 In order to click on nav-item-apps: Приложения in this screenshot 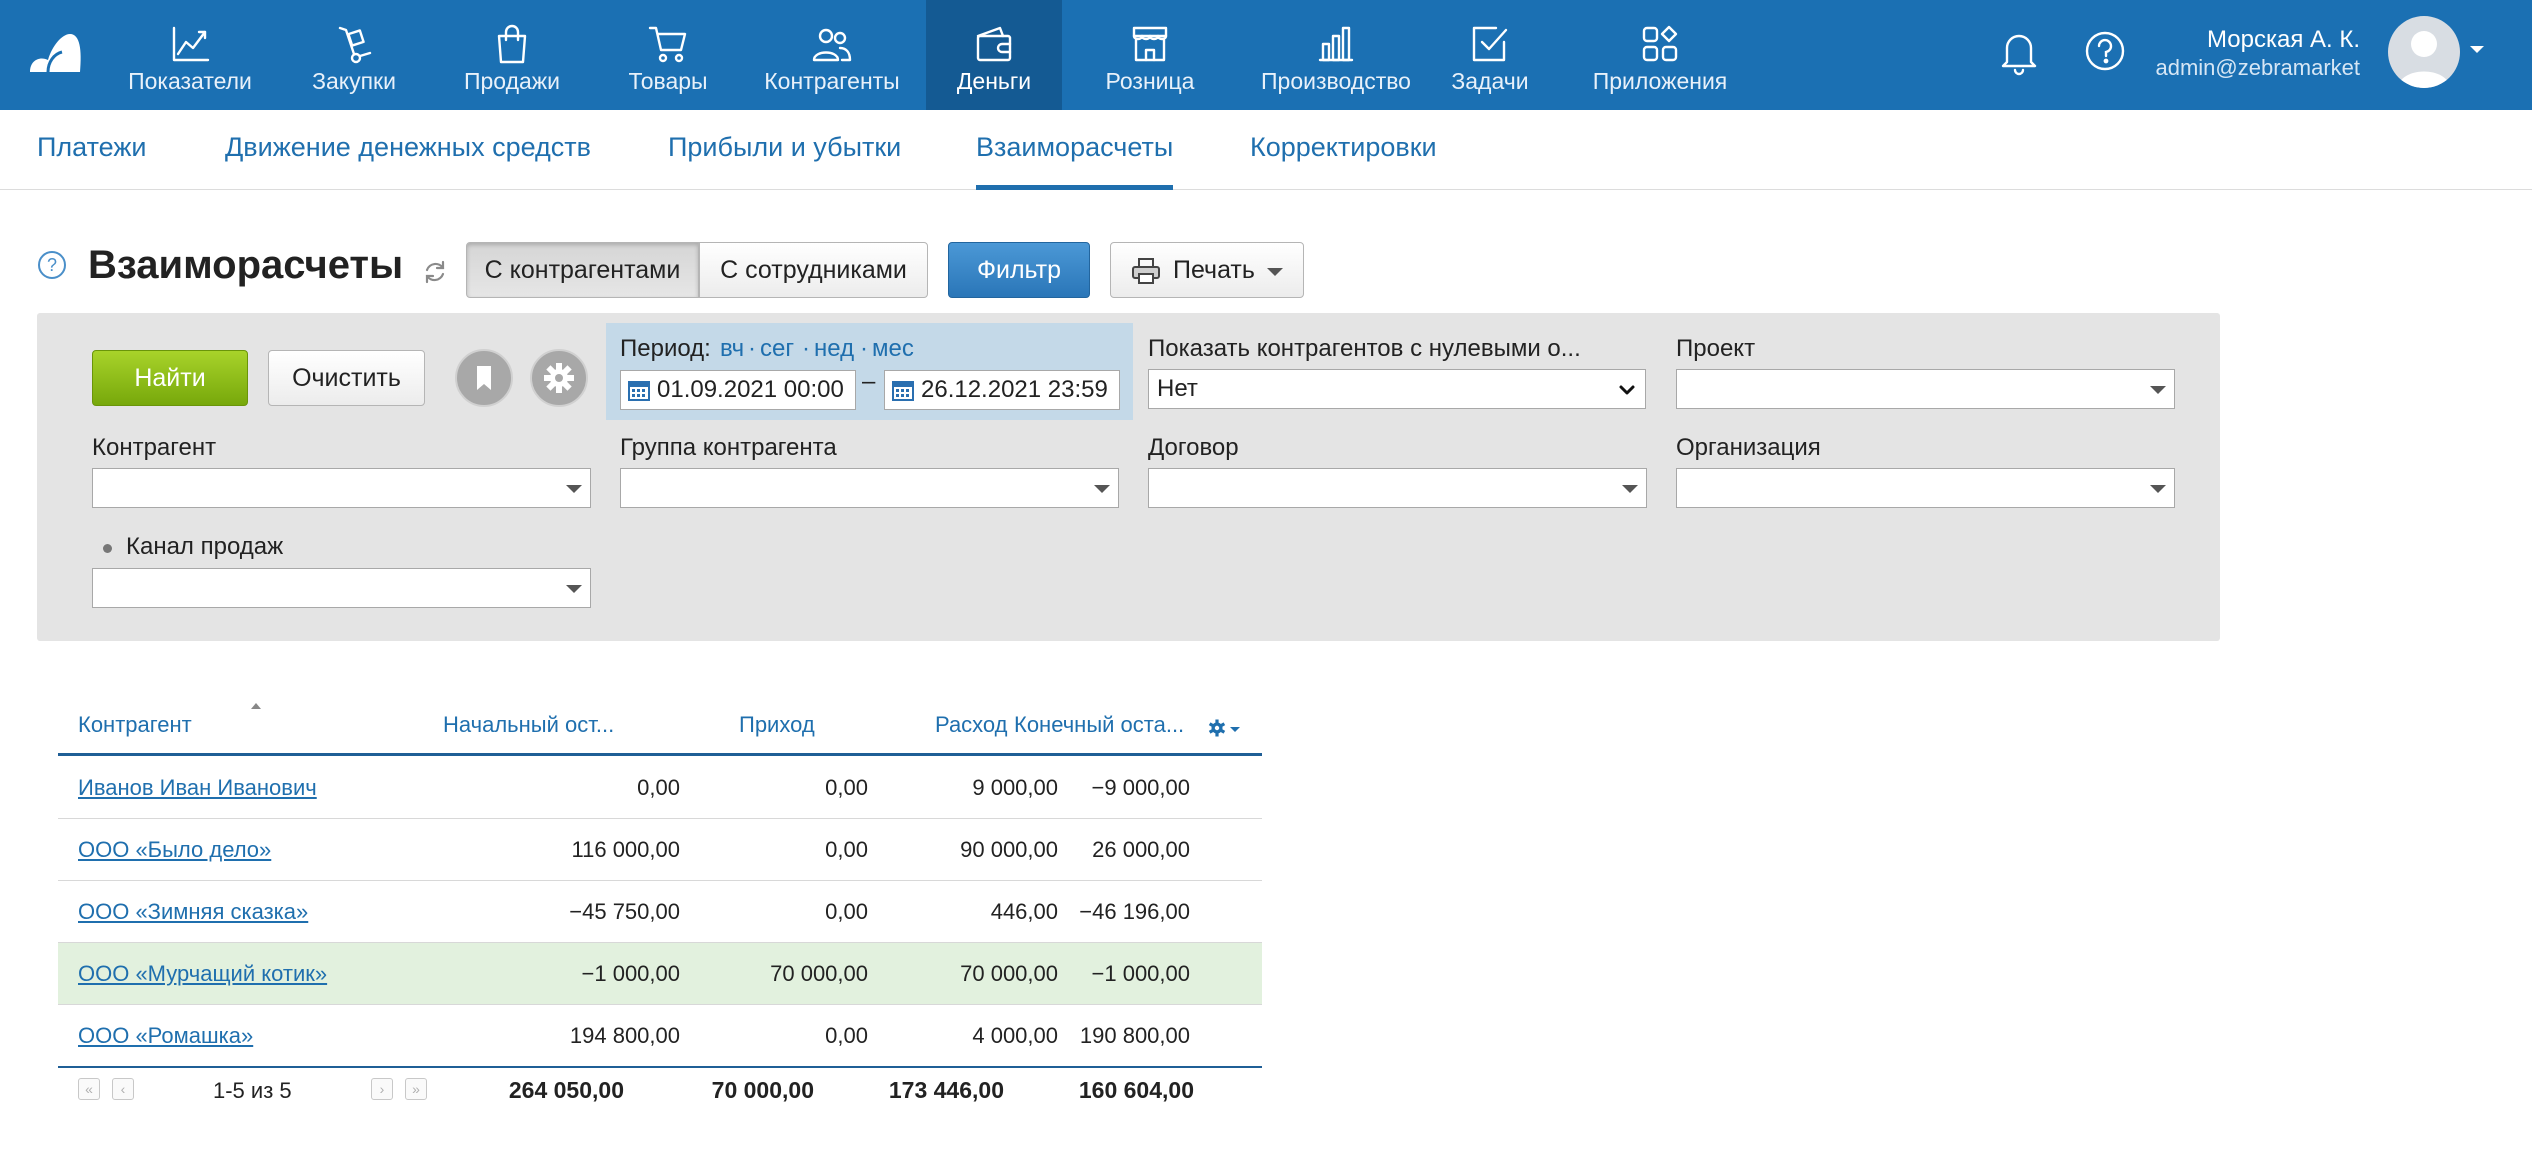, I will do `click(1660, 55)`.